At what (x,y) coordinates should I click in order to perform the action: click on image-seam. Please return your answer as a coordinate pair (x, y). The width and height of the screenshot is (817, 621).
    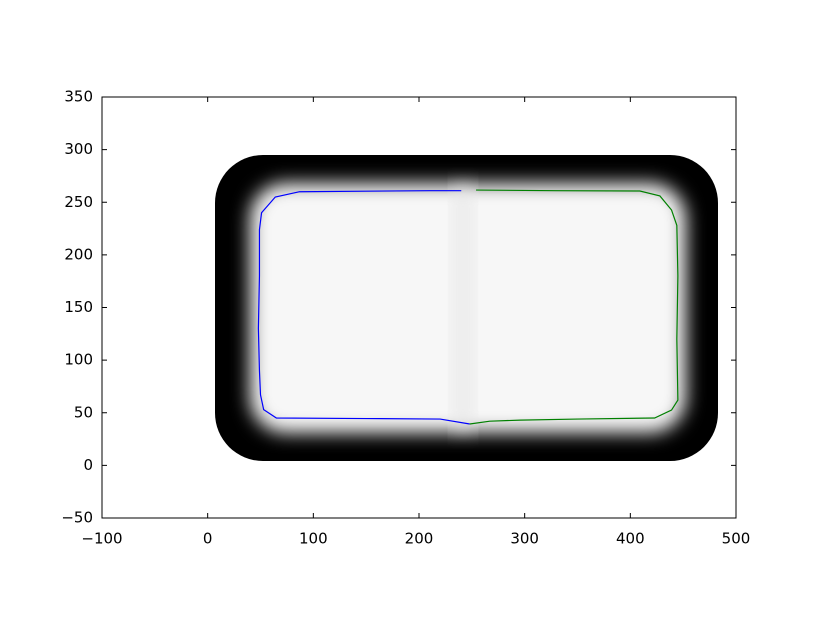
    Looking at the image, I should click on (463, 308).